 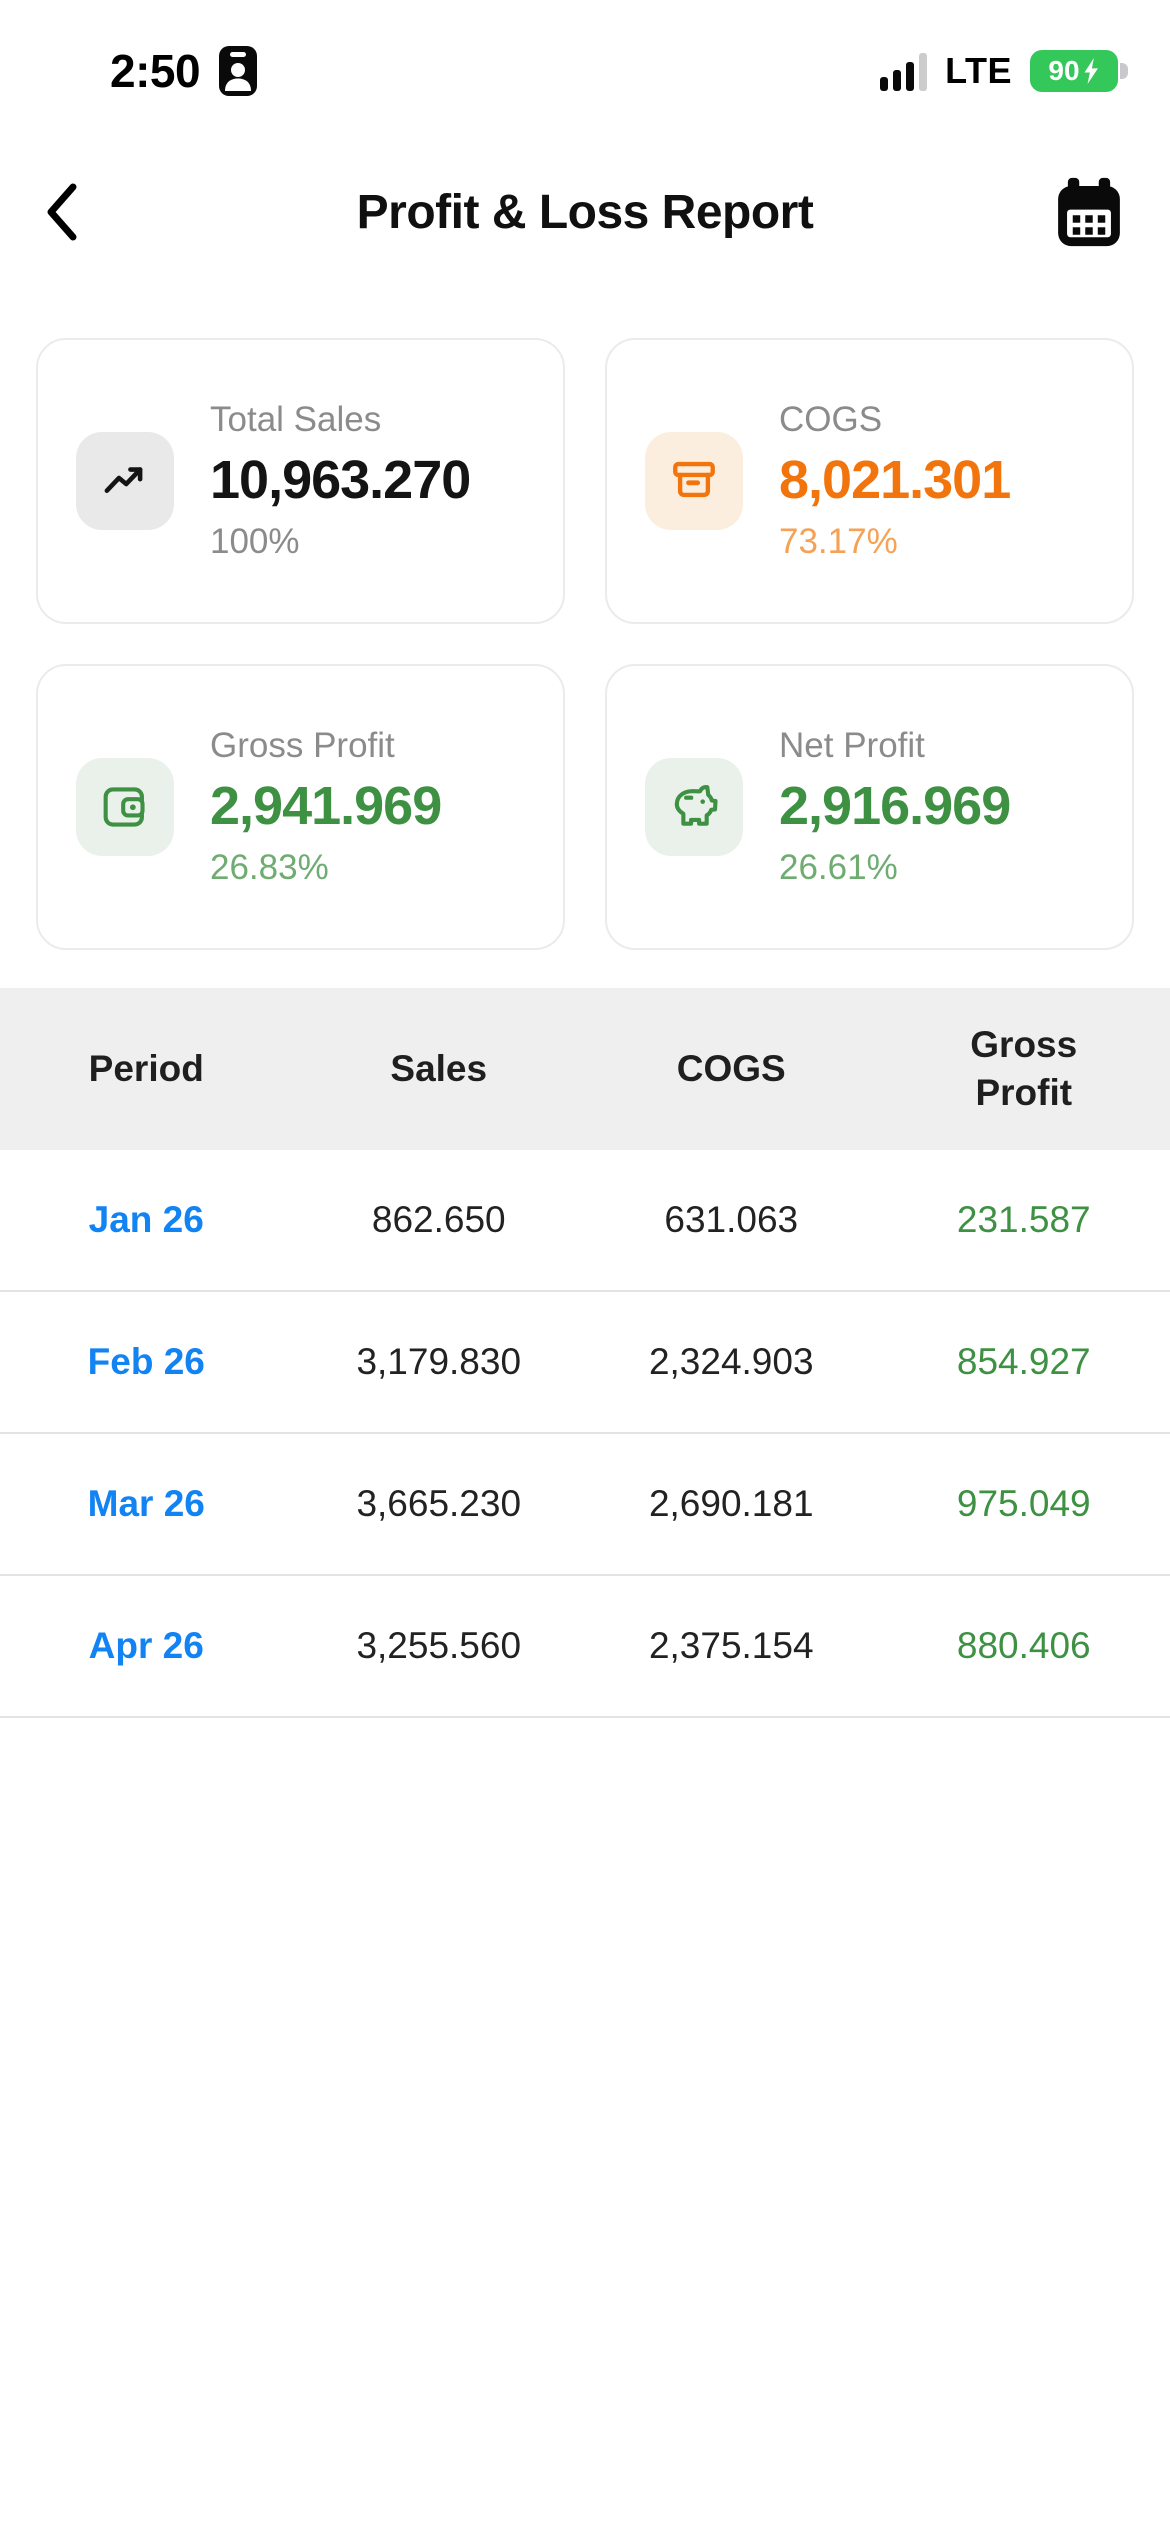 What do you see at coordinates (1023, 1361) in the screenshot?
I see `gross-profit-value: 854.927` at bounding box center [1023, 1361].